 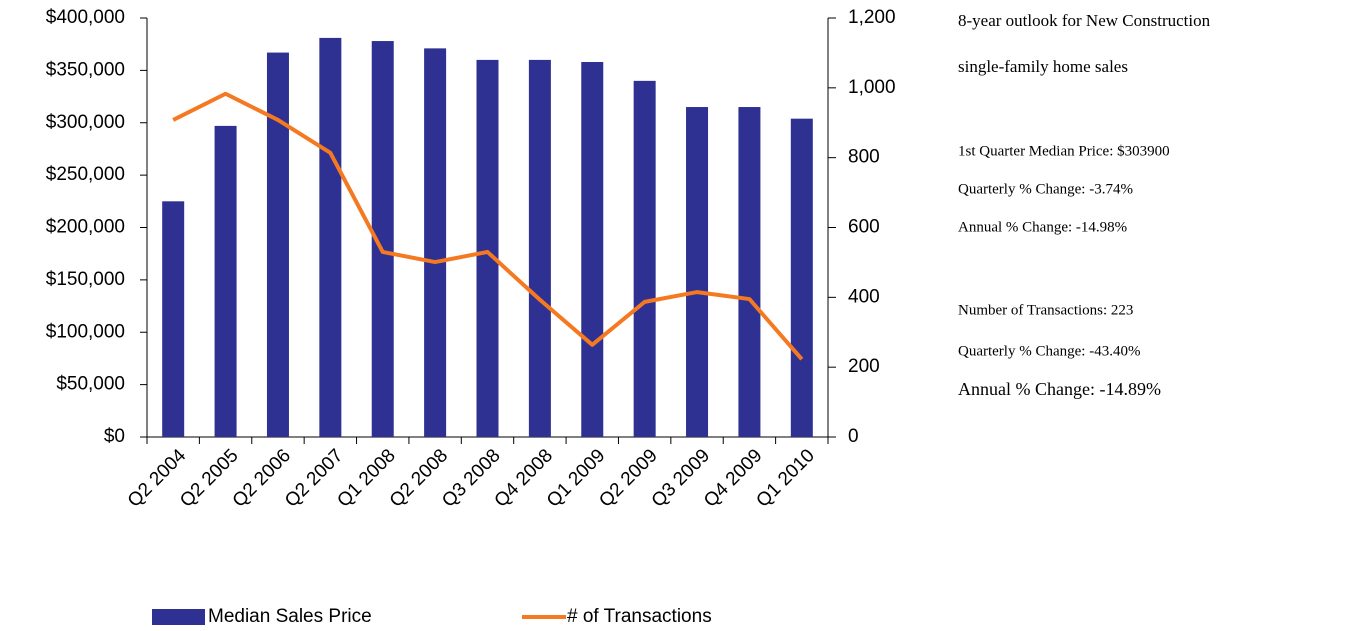 I want to click on annotation: 1st Quarter Median Price: $303900, so click(x=1064, y=151).